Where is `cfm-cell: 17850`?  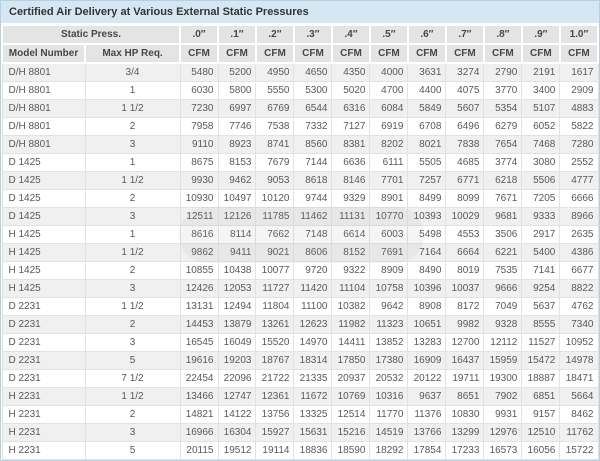 cfm-cell: 17850 is located at coordinates (351, 360).